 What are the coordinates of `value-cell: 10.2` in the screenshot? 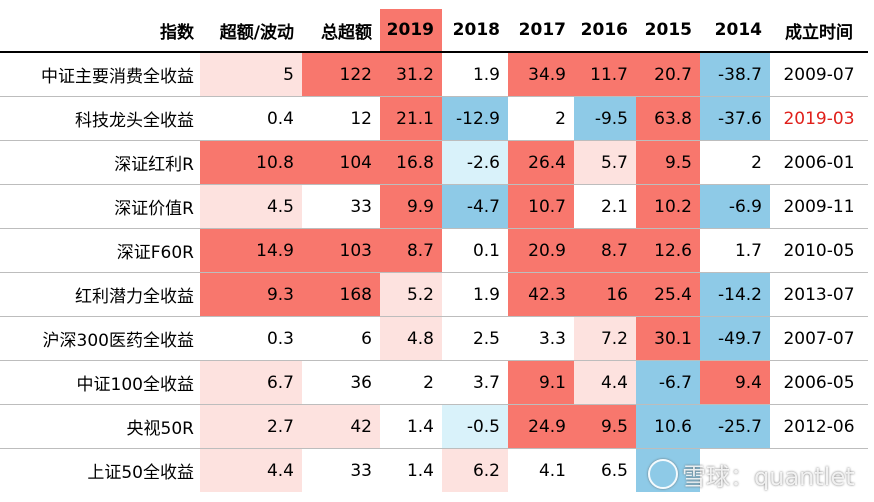 It's located at (668, 206).